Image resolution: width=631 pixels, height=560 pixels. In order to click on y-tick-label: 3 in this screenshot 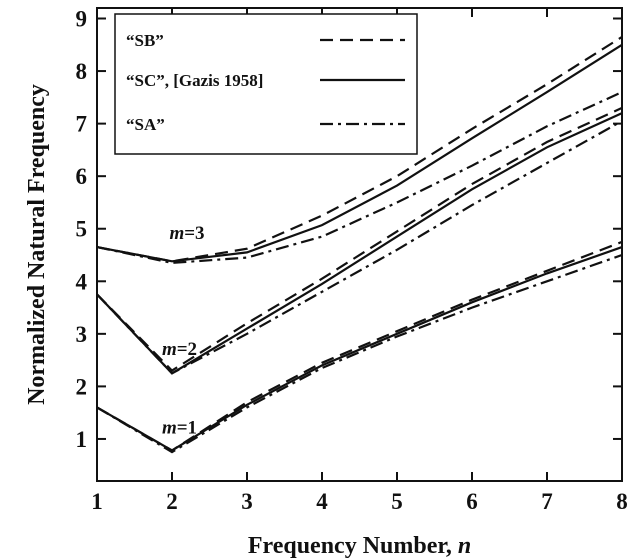, I will do `click(82, 334)`.